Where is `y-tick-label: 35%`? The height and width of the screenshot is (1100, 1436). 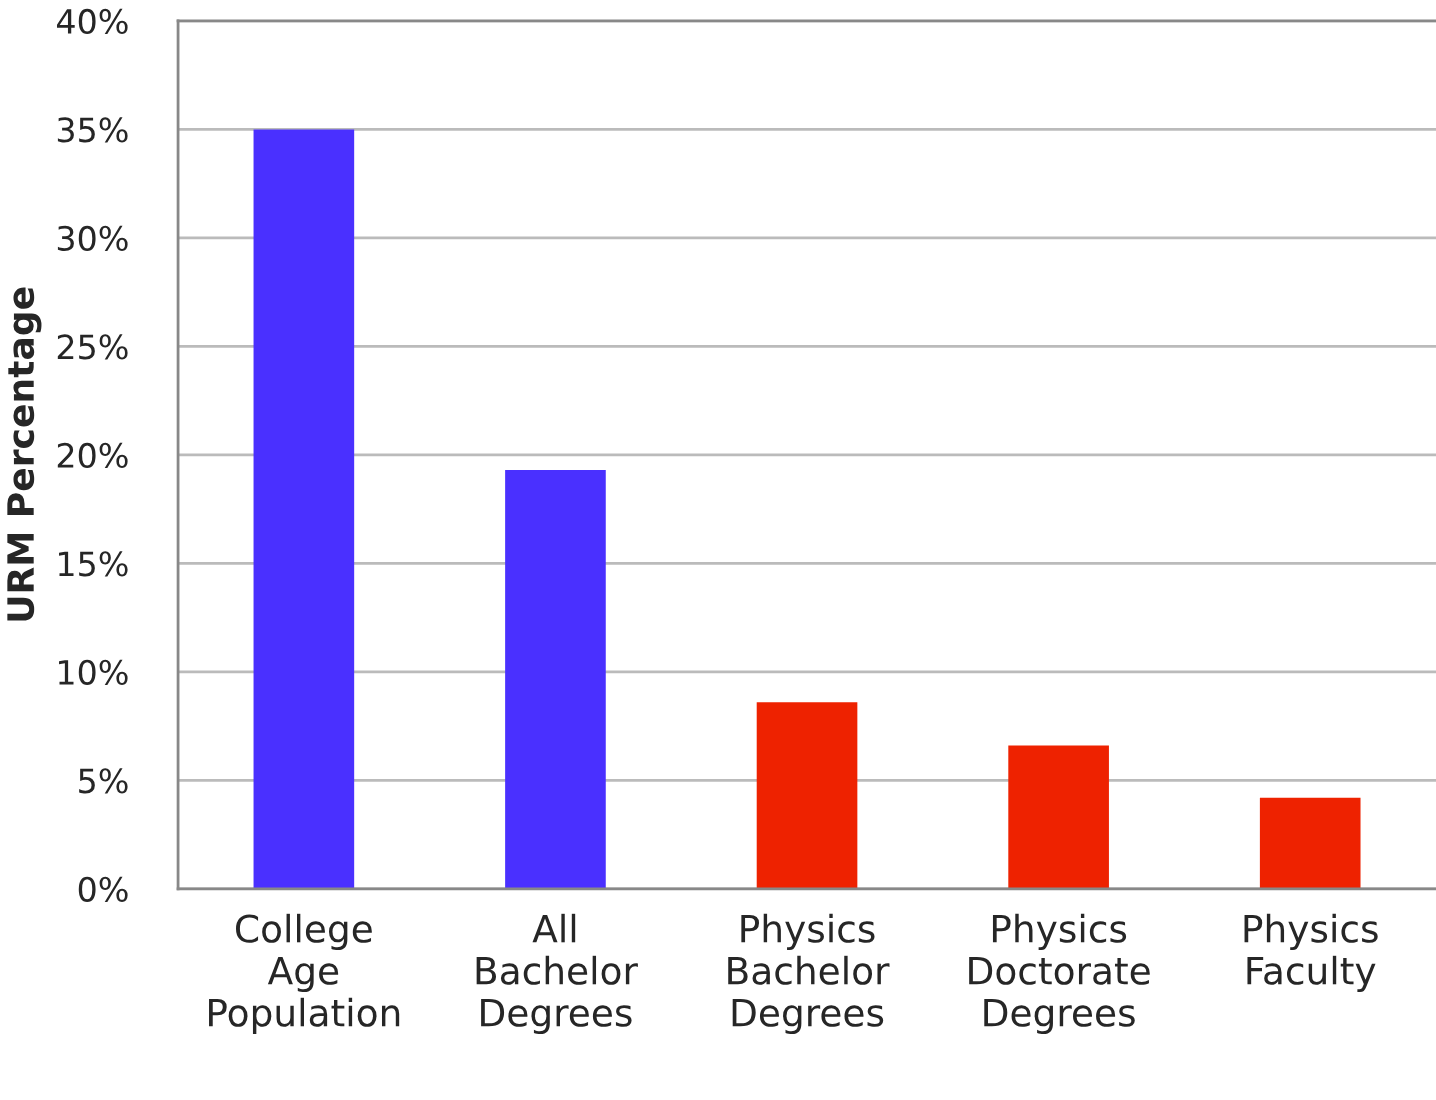 y-tick-label: 35% is located at coordinates (92, 130).